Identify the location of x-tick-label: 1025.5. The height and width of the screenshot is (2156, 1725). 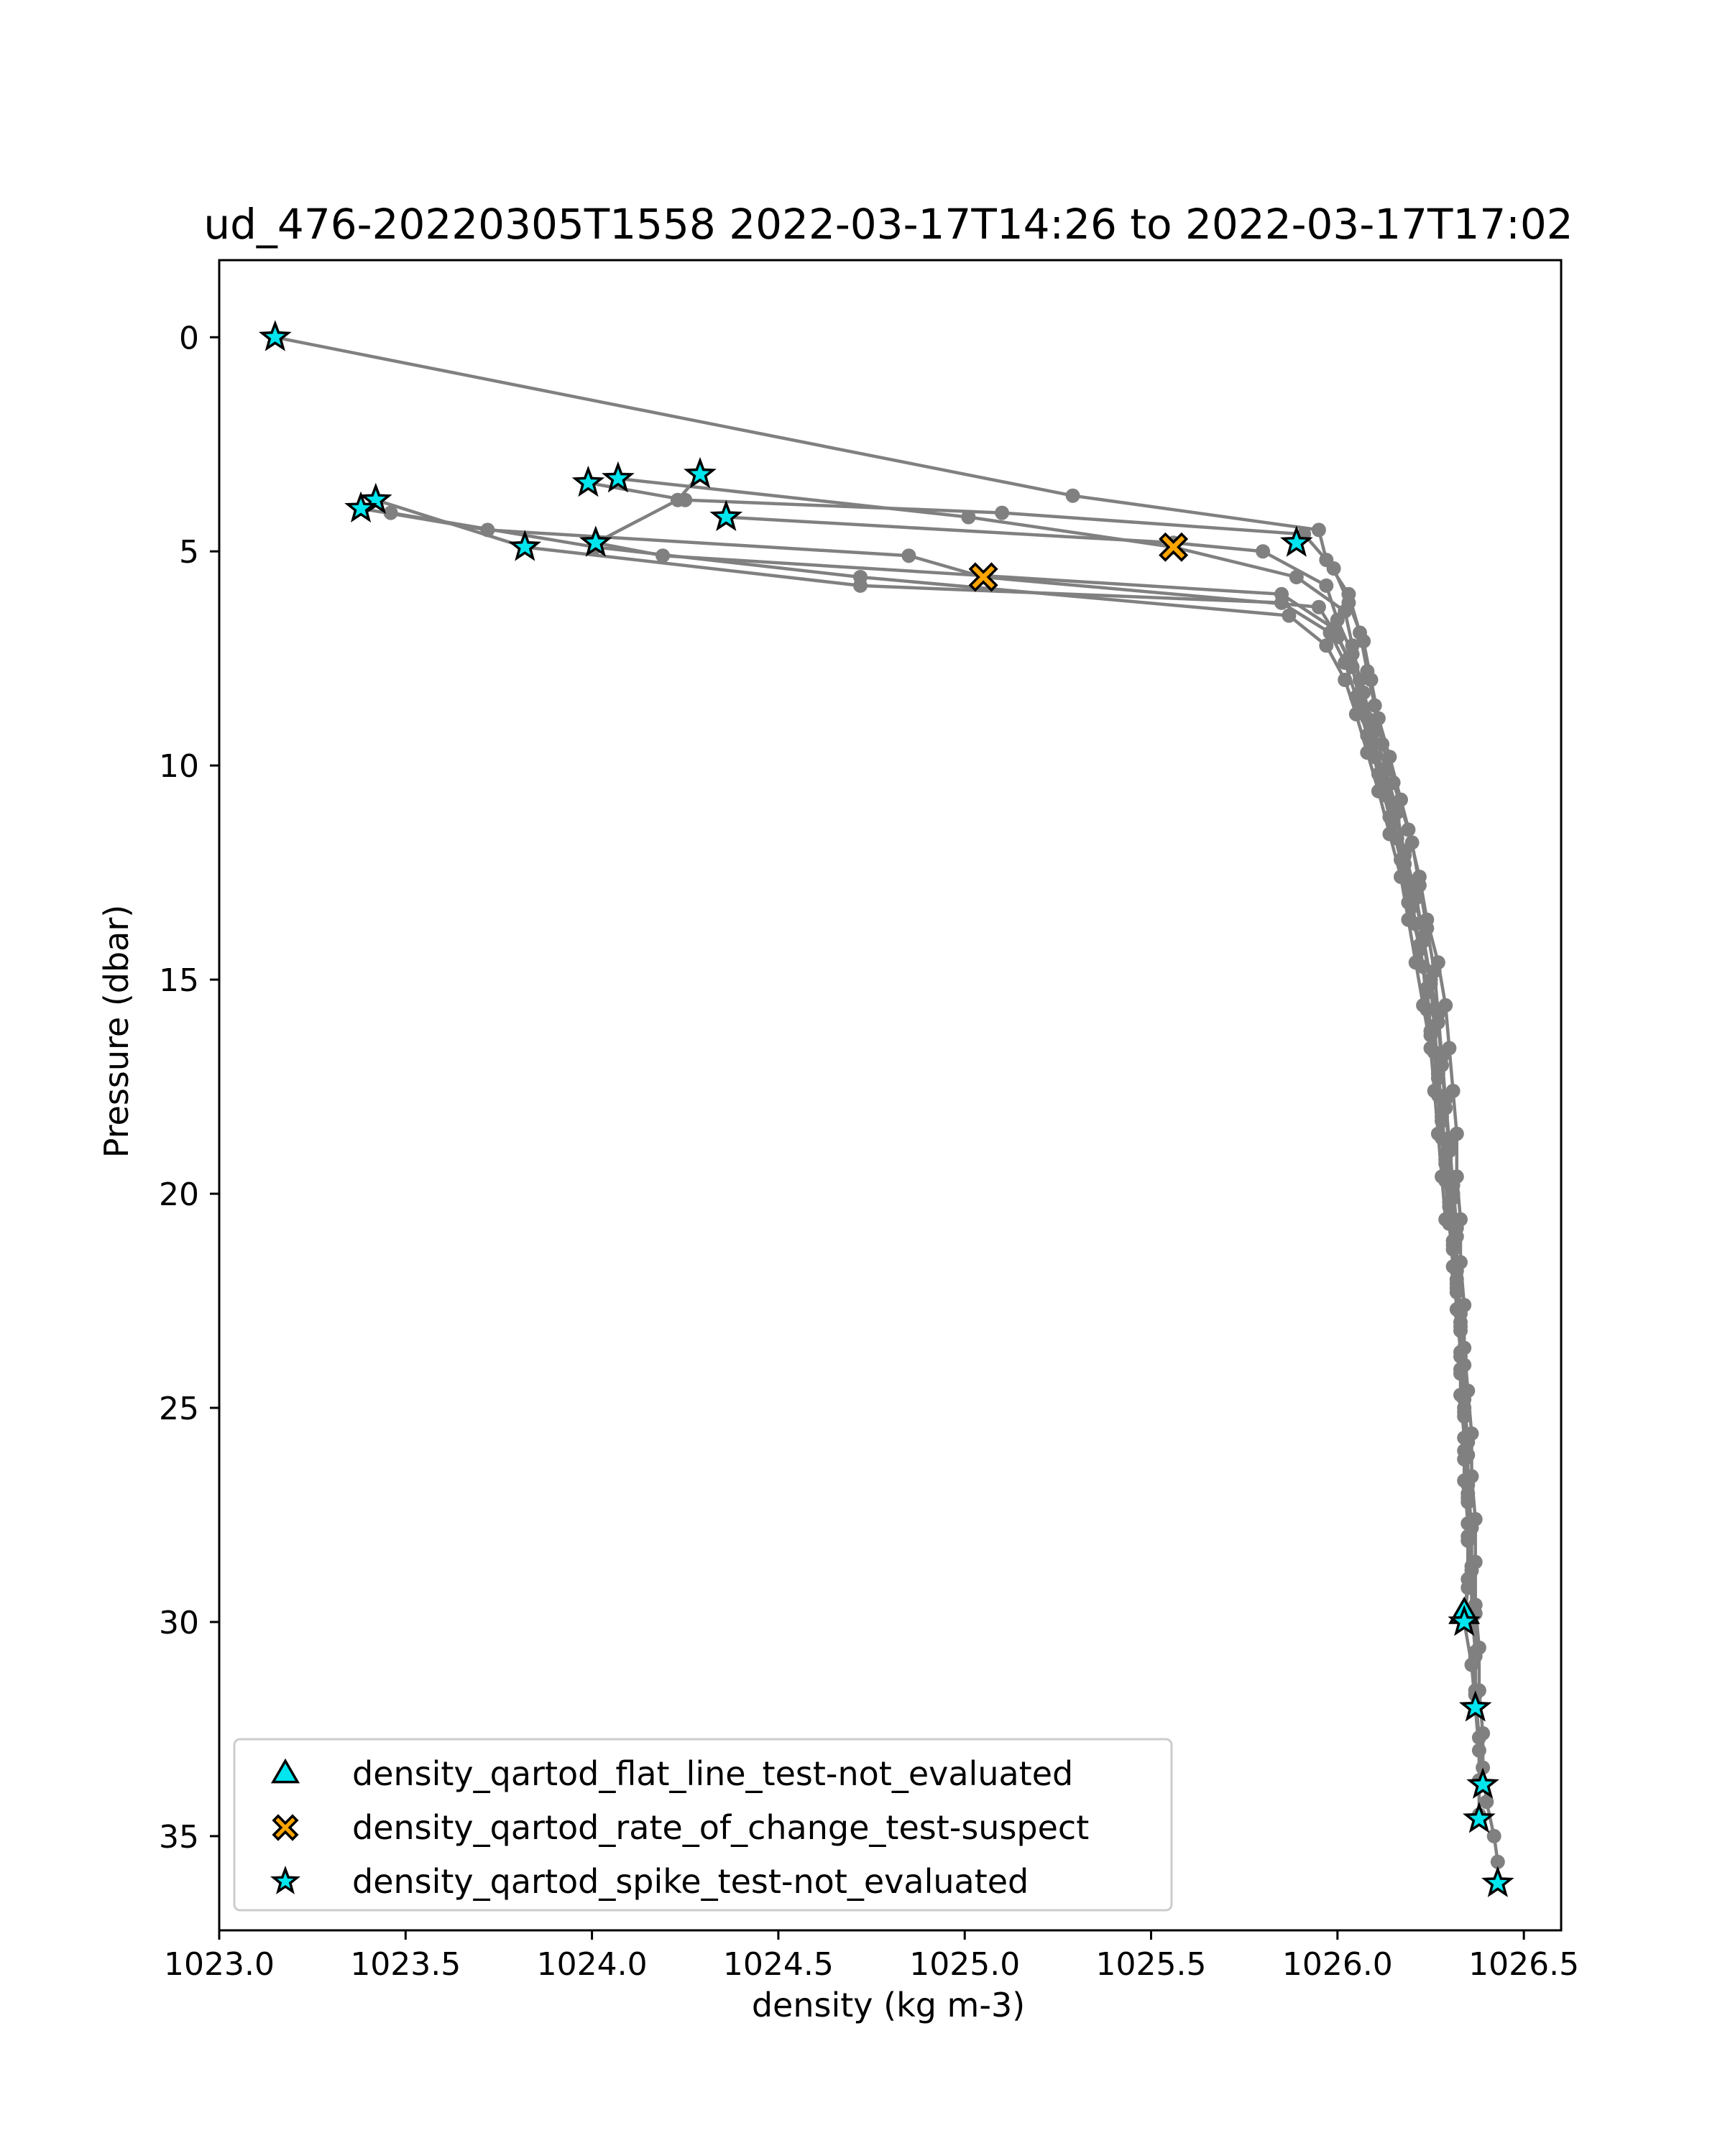
(1151, 1965).